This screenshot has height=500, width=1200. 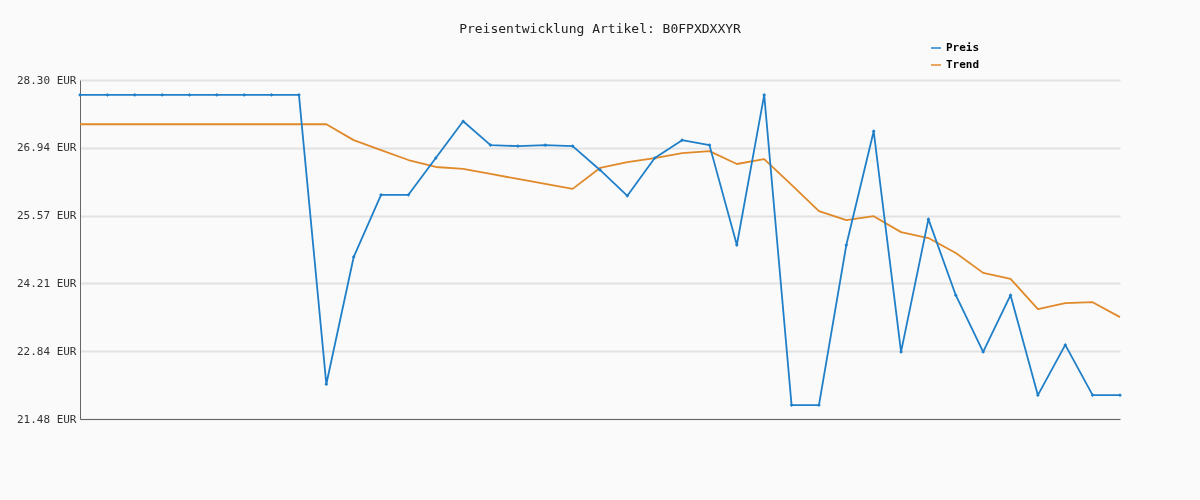 What do you see at coordinates (46, 351) in the screenshot?
I see `y-tick-label: 22.84 EUR` at bounding box center [46, 351].